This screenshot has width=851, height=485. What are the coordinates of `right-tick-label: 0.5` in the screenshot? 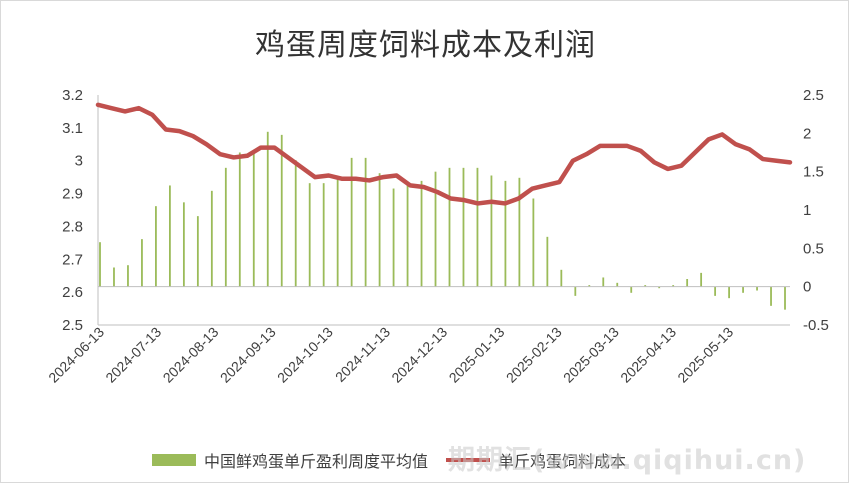 It's located at (813, 248).